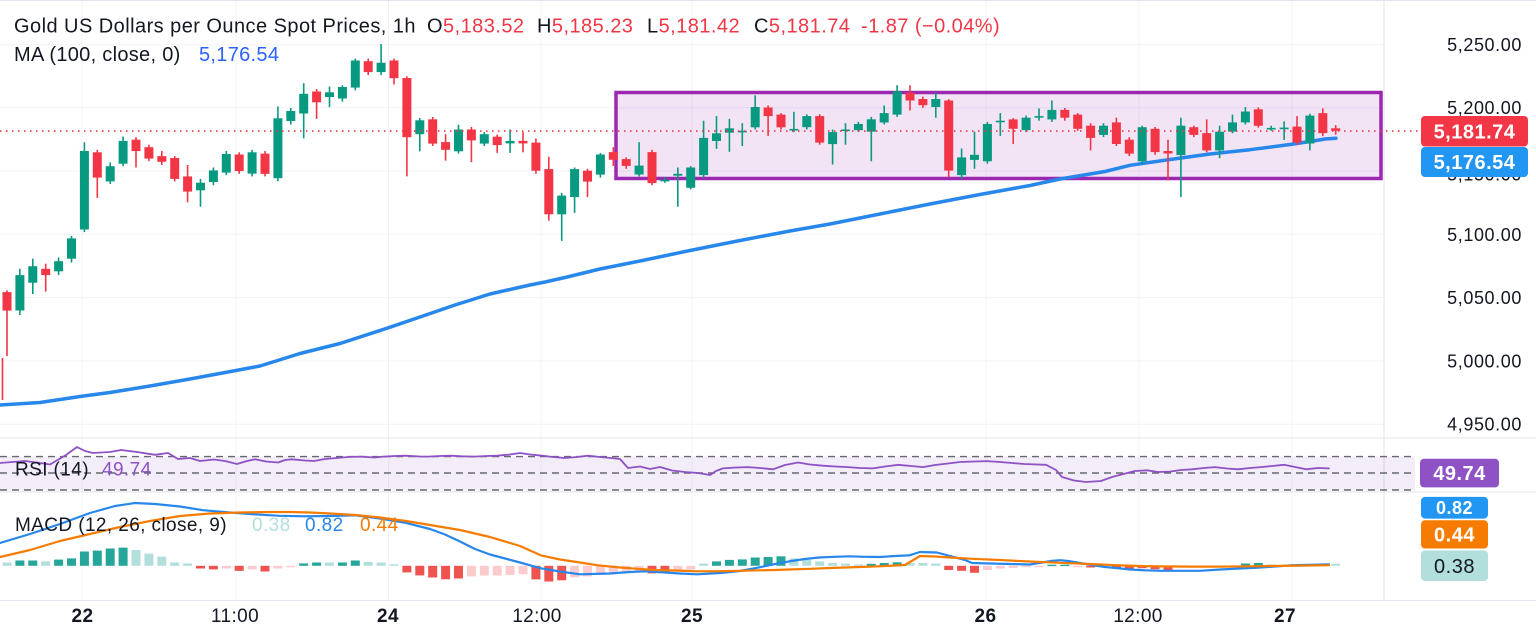 This screenshot has width=1536, height=641. What do you see at coordinates (1475, 132) in the screenshot?
I see `svg-text: 5,181.74` at bounding box center [1475, 132].